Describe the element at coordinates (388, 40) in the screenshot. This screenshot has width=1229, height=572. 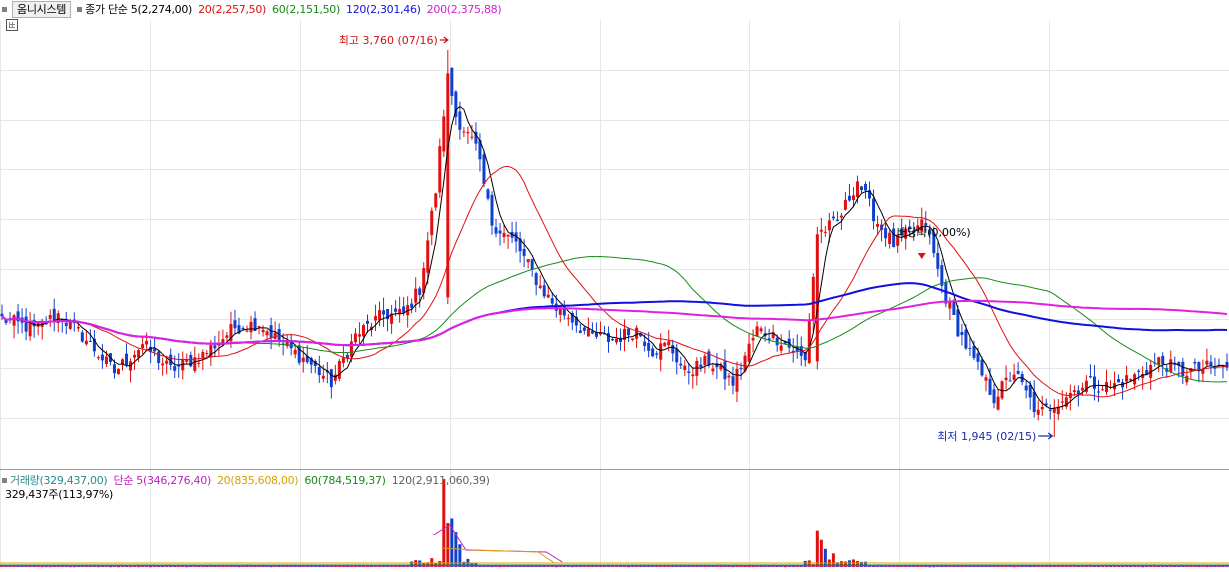
I see `high-annotation: 최고 3,760 (07/16)` at that location.